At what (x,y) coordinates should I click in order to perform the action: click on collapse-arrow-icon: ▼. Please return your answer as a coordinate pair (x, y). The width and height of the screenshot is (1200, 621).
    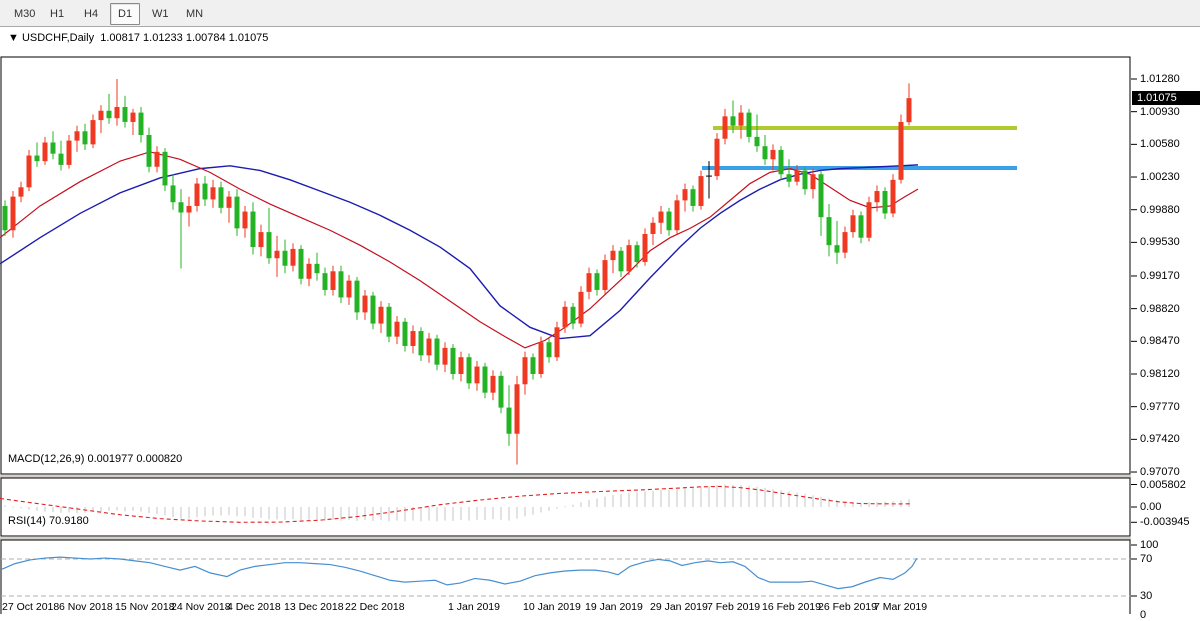
    Looking at the image, I should click on (13, 38).